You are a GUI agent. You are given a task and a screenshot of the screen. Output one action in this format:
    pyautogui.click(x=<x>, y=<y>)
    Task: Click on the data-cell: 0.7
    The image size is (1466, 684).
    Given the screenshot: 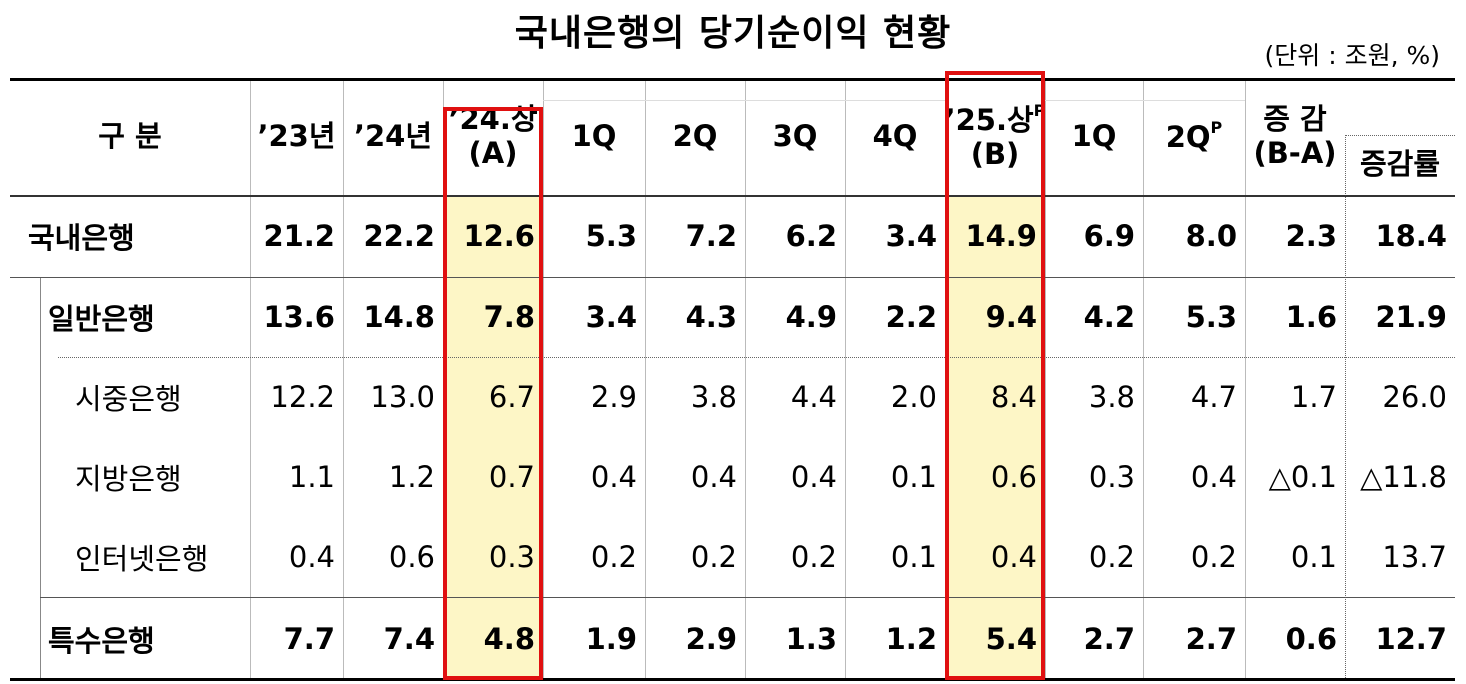 What is the action you would take?
    pyautogui.click(x=511, y=477)
    